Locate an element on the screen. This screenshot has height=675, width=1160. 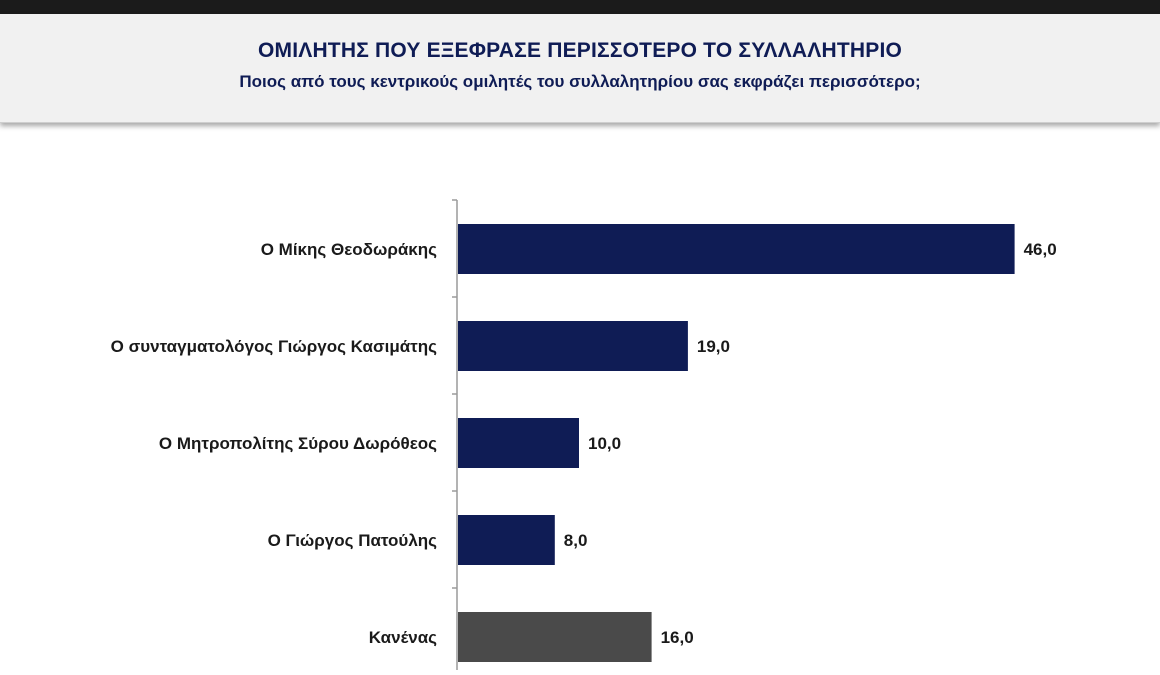
category-label: Ο Γιώργος Πατούλης is located at coordinates (353, 540).